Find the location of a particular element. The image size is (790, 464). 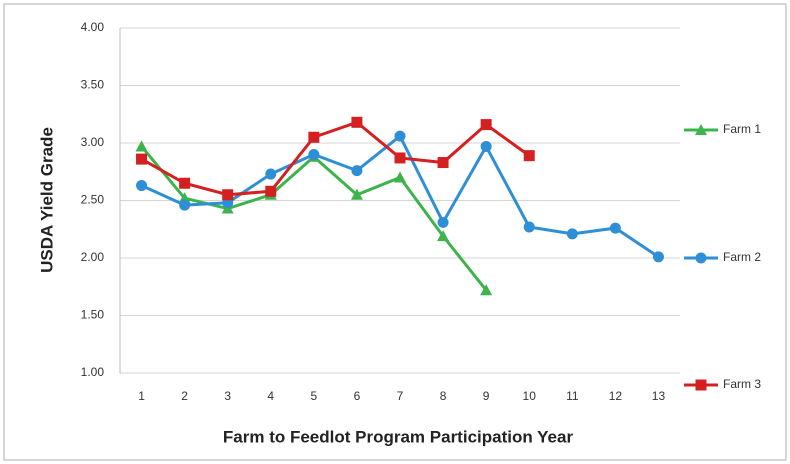

x-tick-label: 10 is located at coordinates (530, 396).